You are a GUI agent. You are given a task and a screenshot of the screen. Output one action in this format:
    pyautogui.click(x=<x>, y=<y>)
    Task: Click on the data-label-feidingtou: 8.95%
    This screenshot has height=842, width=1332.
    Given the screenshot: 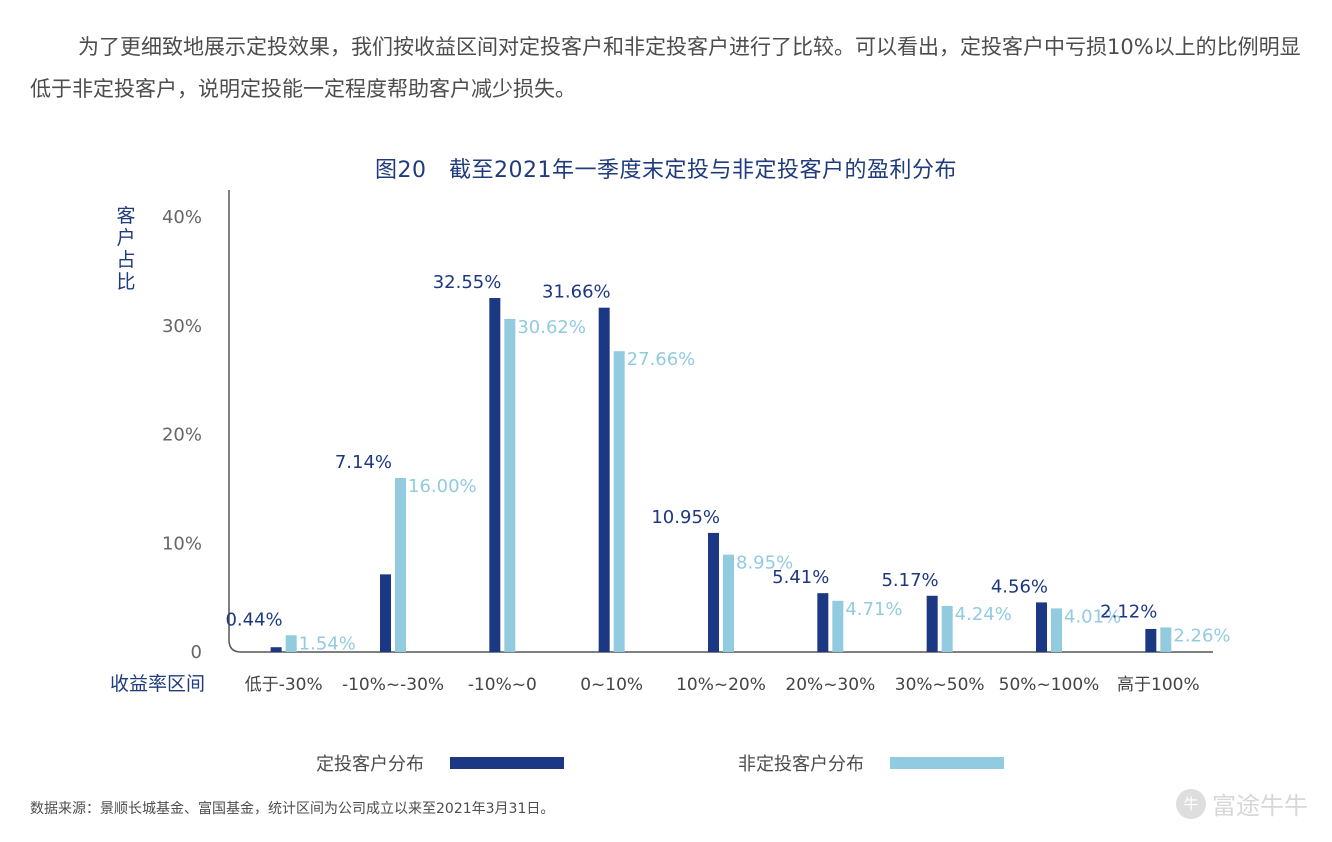 What is the action you would take?
    pyautogui.click(x=764, y=563)
    